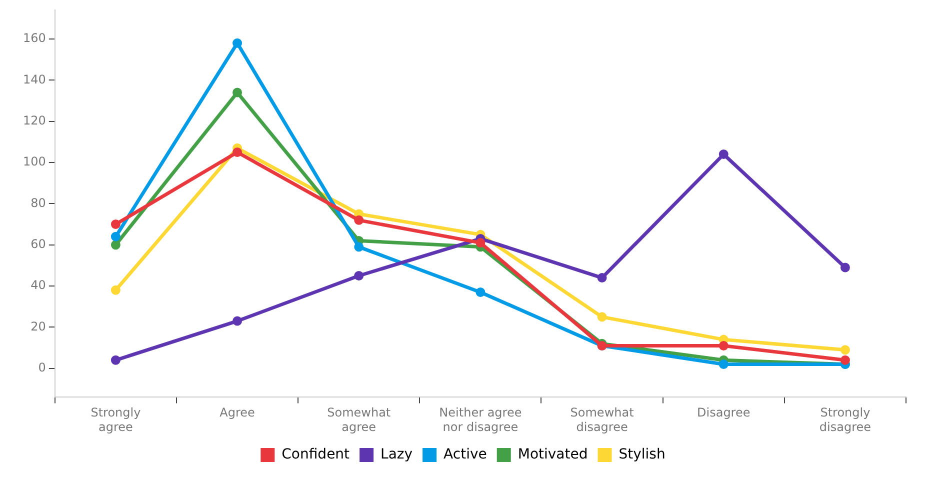  What do you see at coordinates (396, 454) in the screenshot?
I see `legend-label: Lazy` at bounding box center [396, 454].